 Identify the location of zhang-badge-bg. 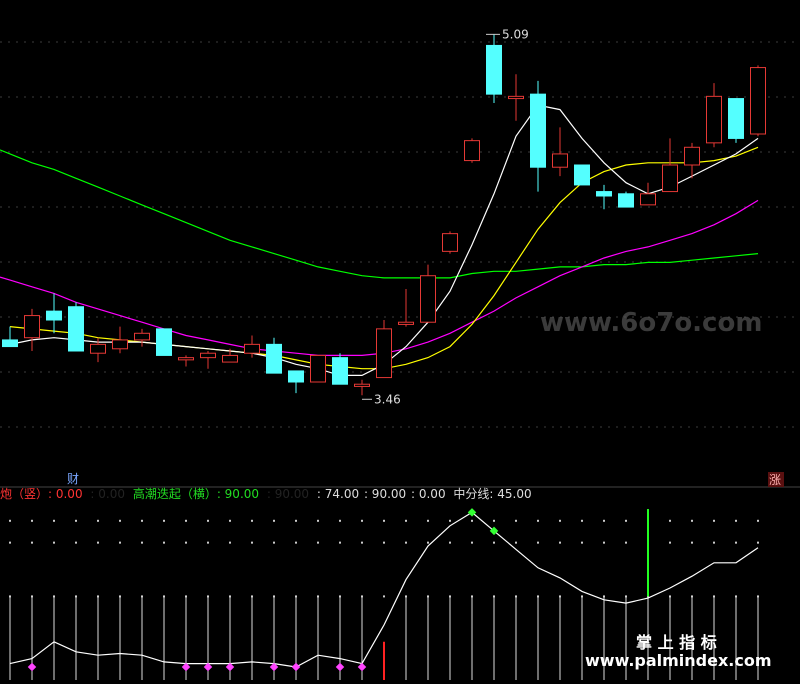
(776, 479).